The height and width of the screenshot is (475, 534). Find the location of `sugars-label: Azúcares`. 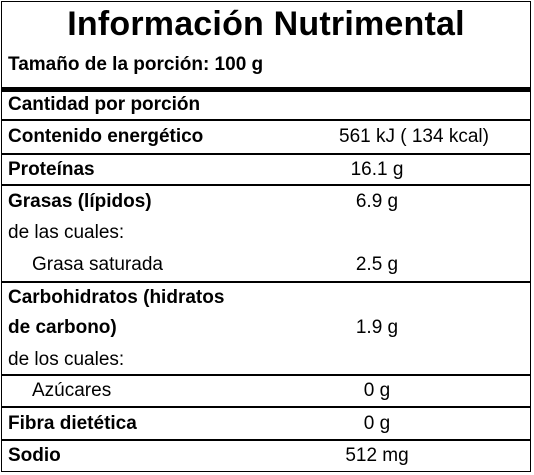

sugars-label: Azúcares is located at coordinates (72, 390).